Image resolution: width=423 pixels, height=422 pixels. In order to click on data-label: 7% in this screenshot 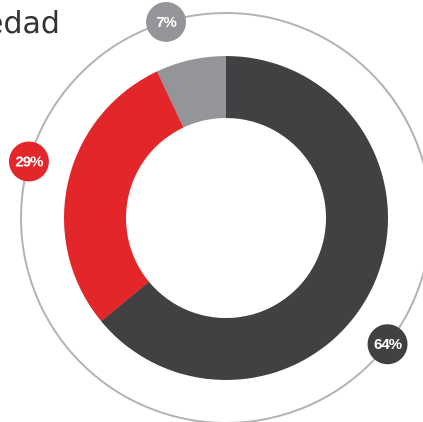, I will do `click(166, 22)`.